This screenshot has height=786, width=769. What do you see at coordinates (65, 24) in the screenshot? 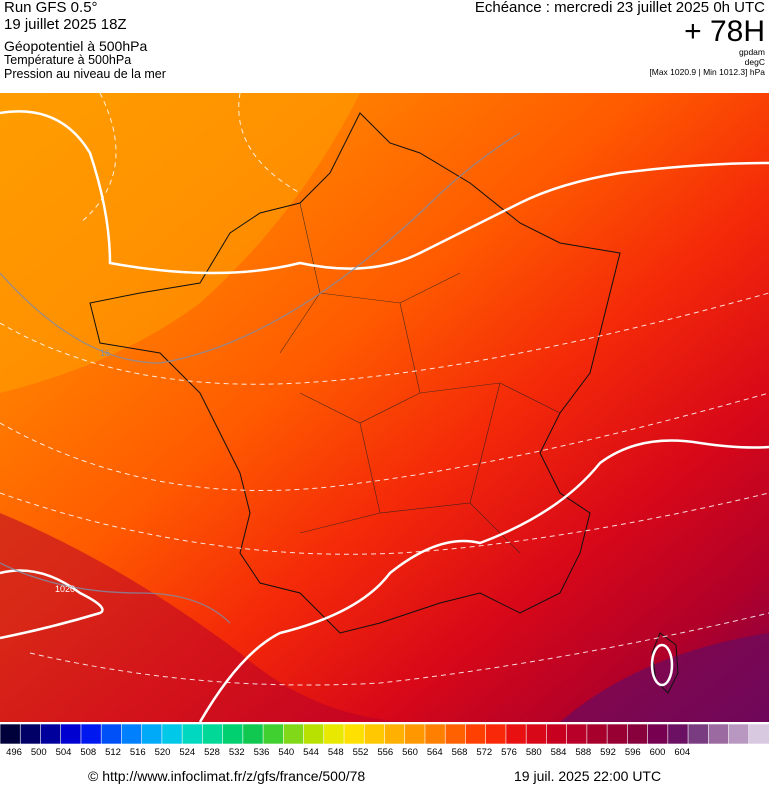
I see `run-date: 19 juillet 2025 18Z` at bounding box center [65, 24].